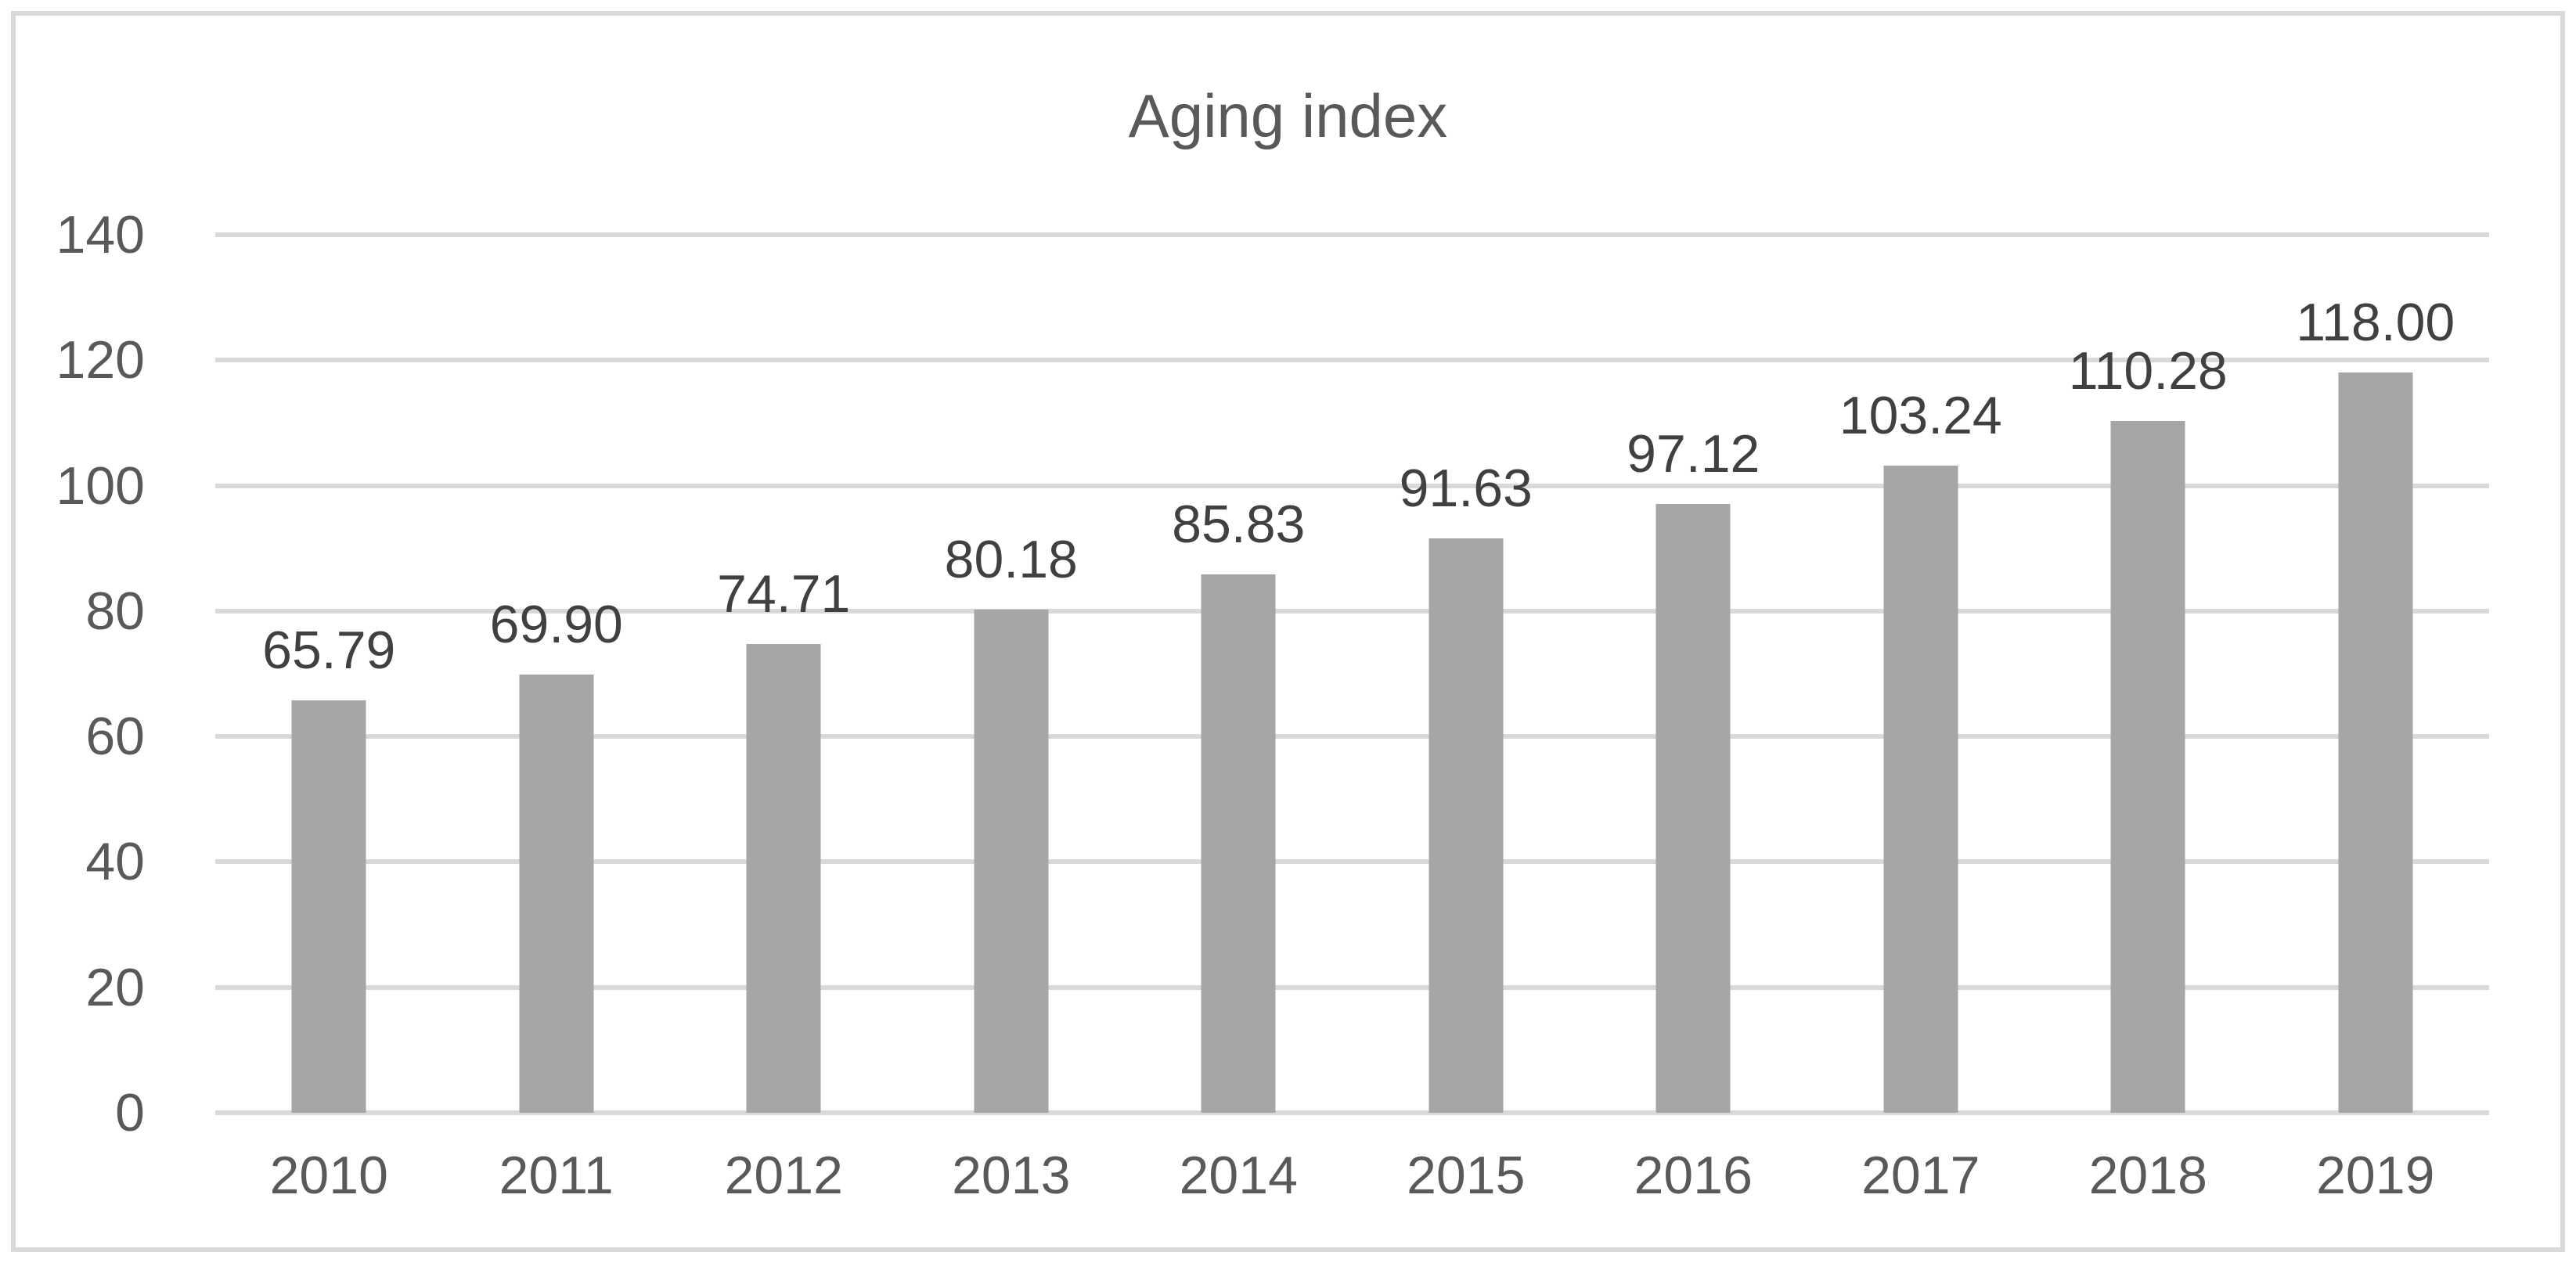 Image resolution: width=2576 pixels, height=1263 pixels. I want to click on y-axis: 0 20 40 60 80 100 120 140, so click(80, 673).